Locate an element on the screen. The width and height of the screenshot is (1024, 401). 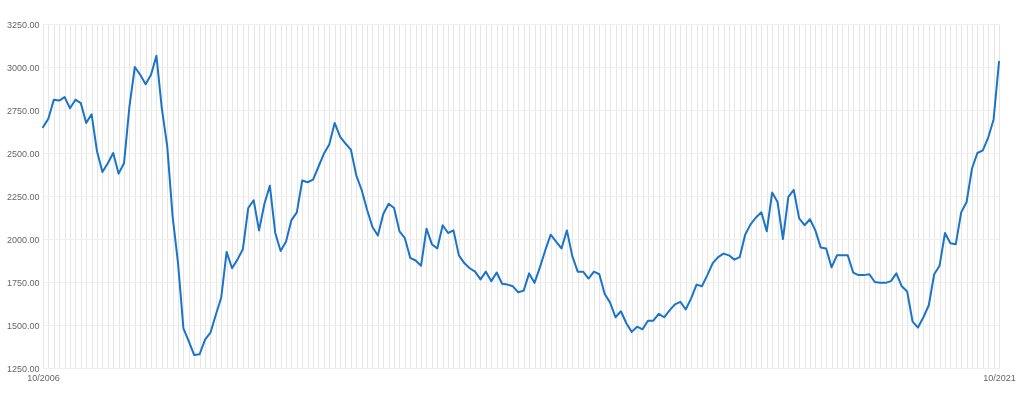
y-tick-label: 1500.00 is located at coordinates (23, 325).